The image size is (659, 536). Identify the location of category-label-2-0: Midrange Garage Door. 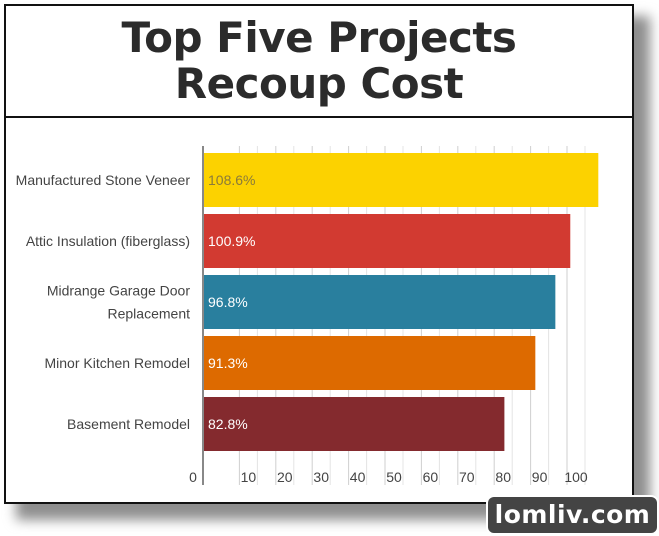
(119, 291).